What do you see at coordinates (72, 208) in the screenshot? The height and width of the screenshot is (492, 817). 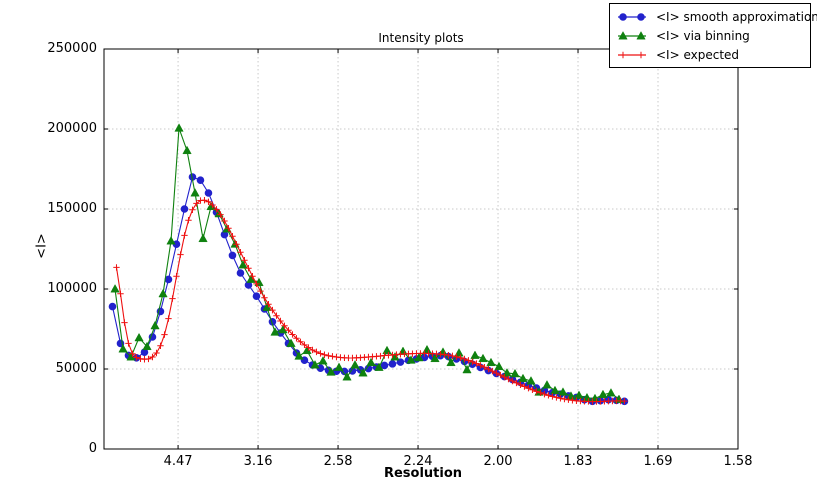 I see `y-tick-label: 150000` at bounding box center [72, 208].